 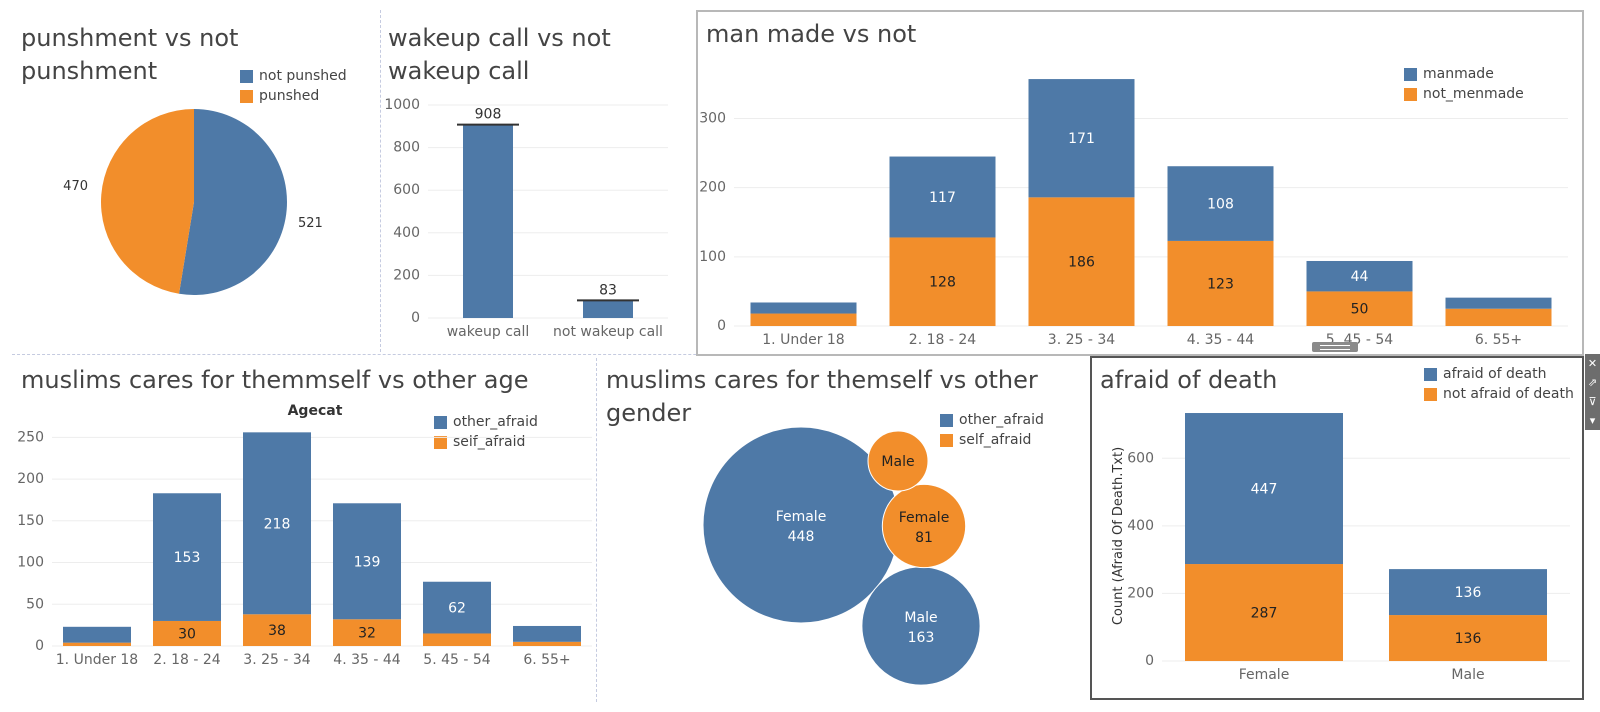 I want to click on data-label: 38, so click(x=277, y=631).